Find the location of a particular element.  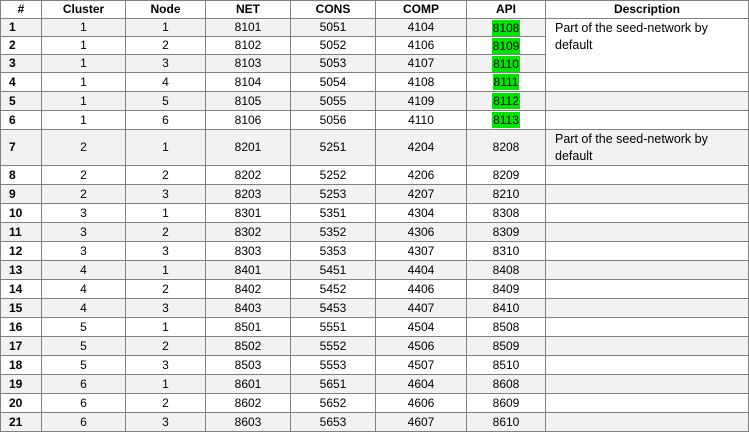

api-port-cell: 8408 is located at coordinates (506, 270).